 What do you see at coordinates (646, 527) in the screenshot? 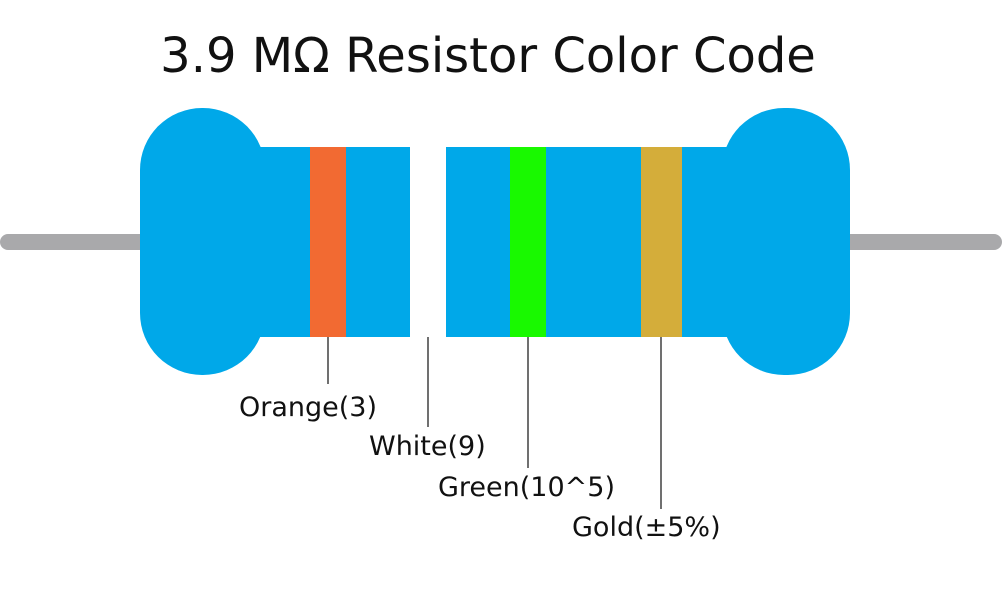
I see `band-4-label: Gold(±5%)` at bounding box center [646, 527].